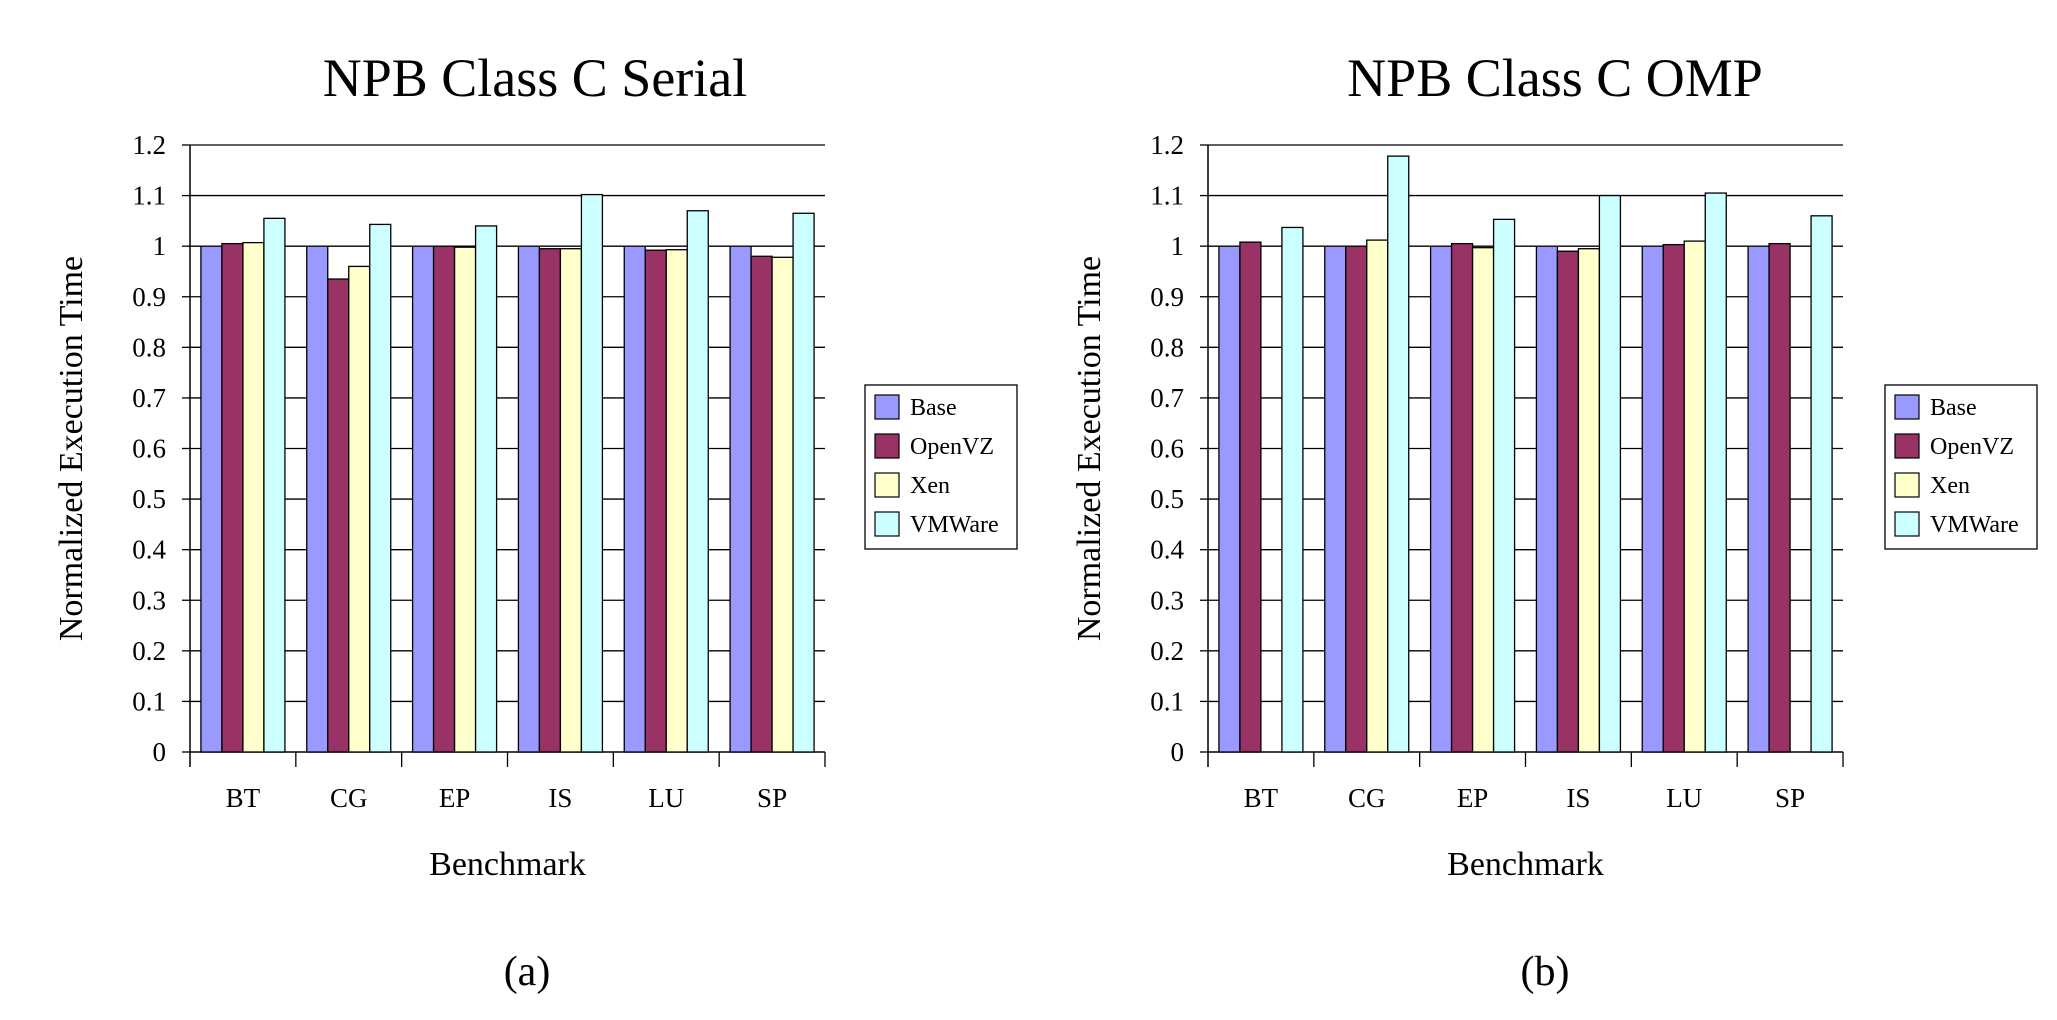 This screenshot has width=2057, height=1020. I want to click on chart-title: NPB Class C OMP, so click(1555, 78).